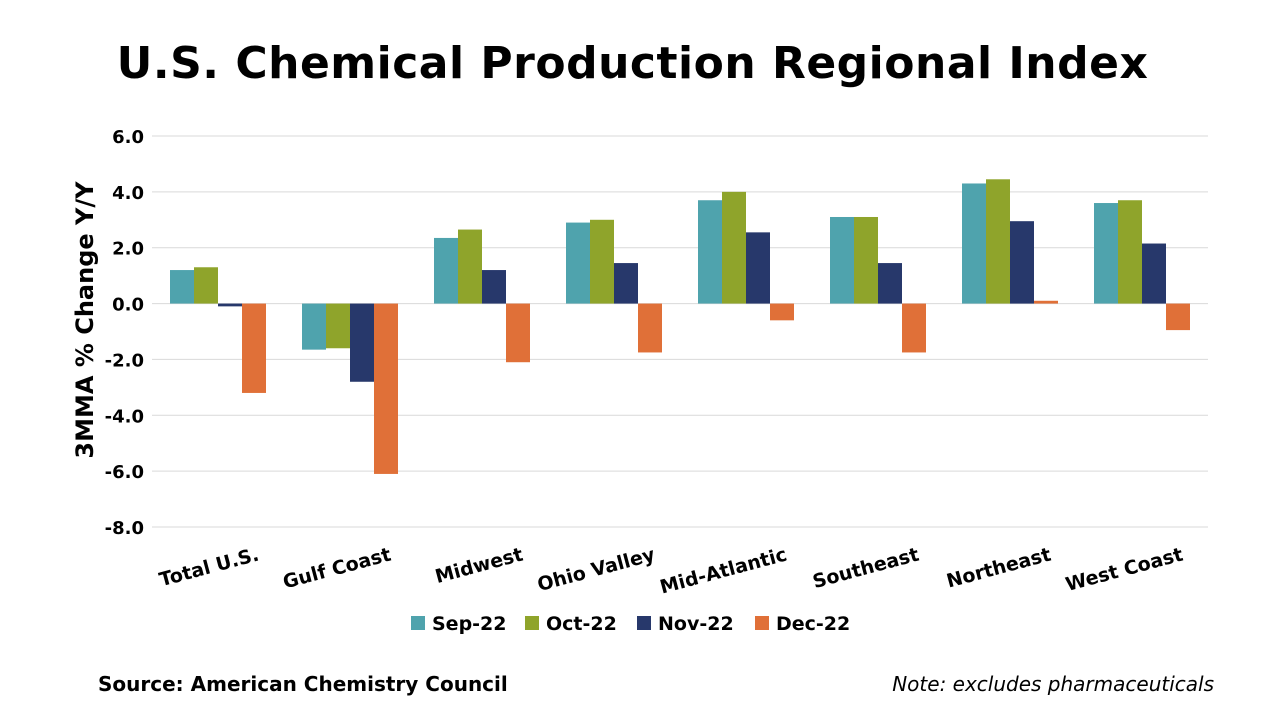  I want to click on legend-label: Nov-22, so click(696, 624).